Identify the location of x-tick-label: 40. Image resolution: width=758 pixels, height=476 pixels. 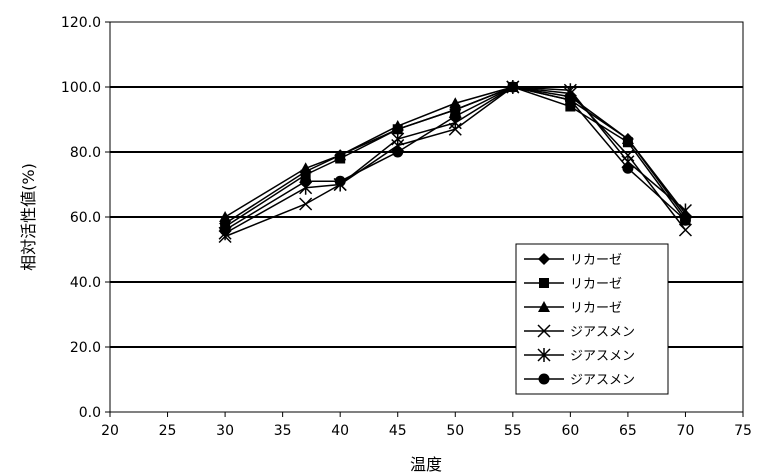
(340, 431).